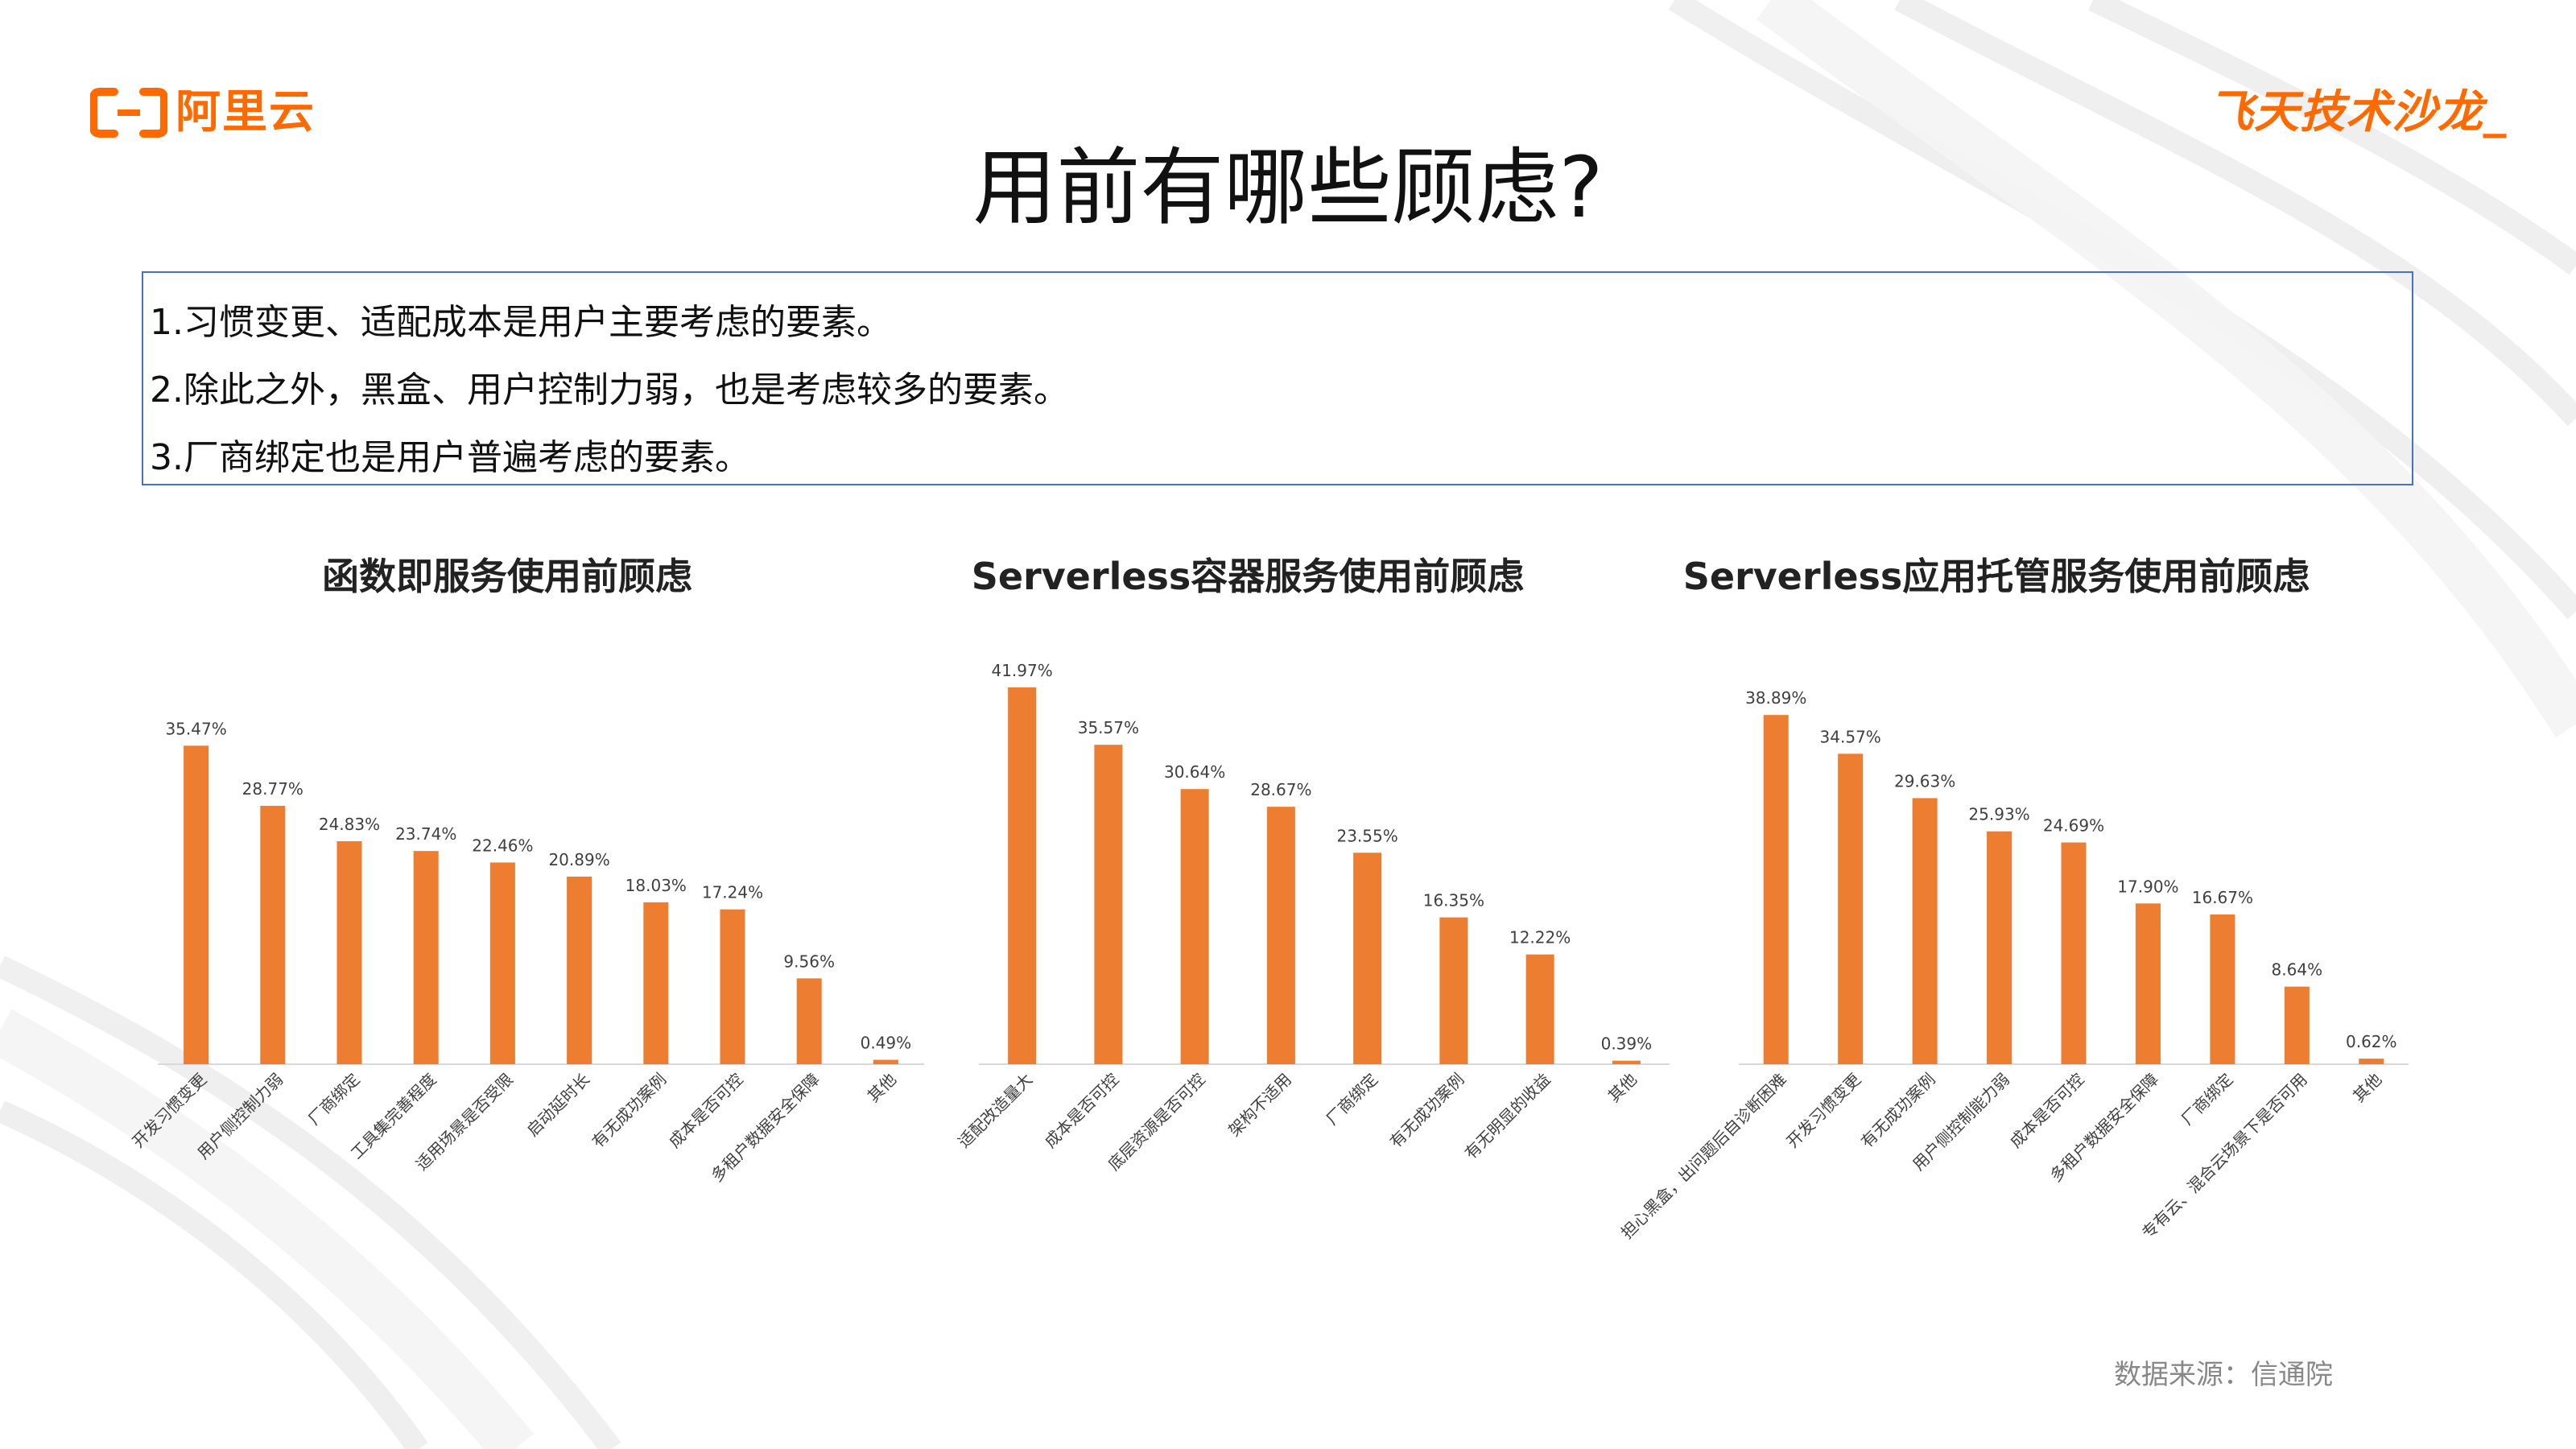 The width and height of the screenshot is (2576, 1449). I want to click on source-note: 数据来源：信通院, so click(2223, 1375).